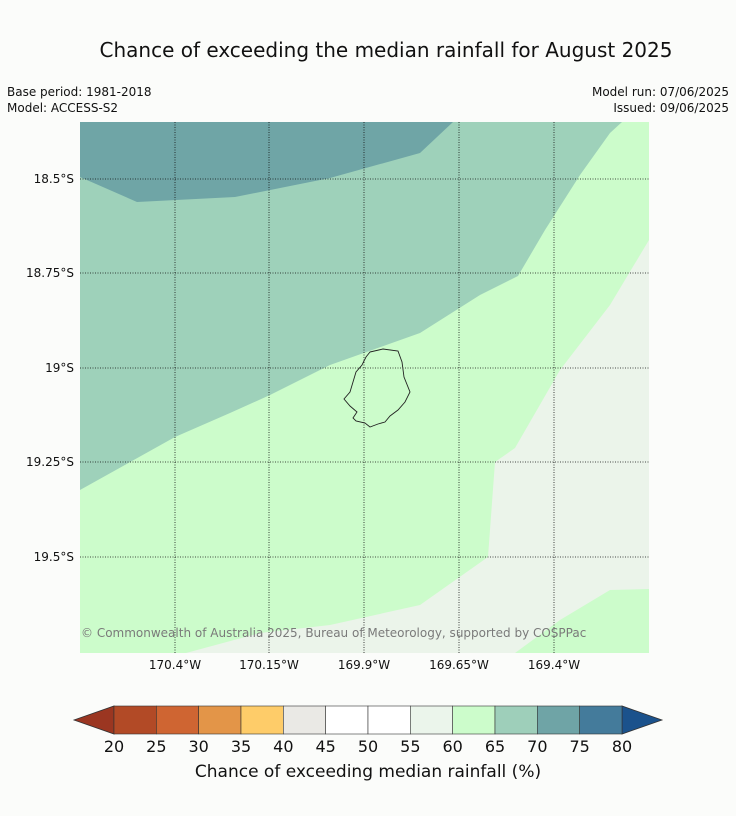 This screenshot has width=736, height=816. I want to click on zone-60-65-corner, so click(582, 621).